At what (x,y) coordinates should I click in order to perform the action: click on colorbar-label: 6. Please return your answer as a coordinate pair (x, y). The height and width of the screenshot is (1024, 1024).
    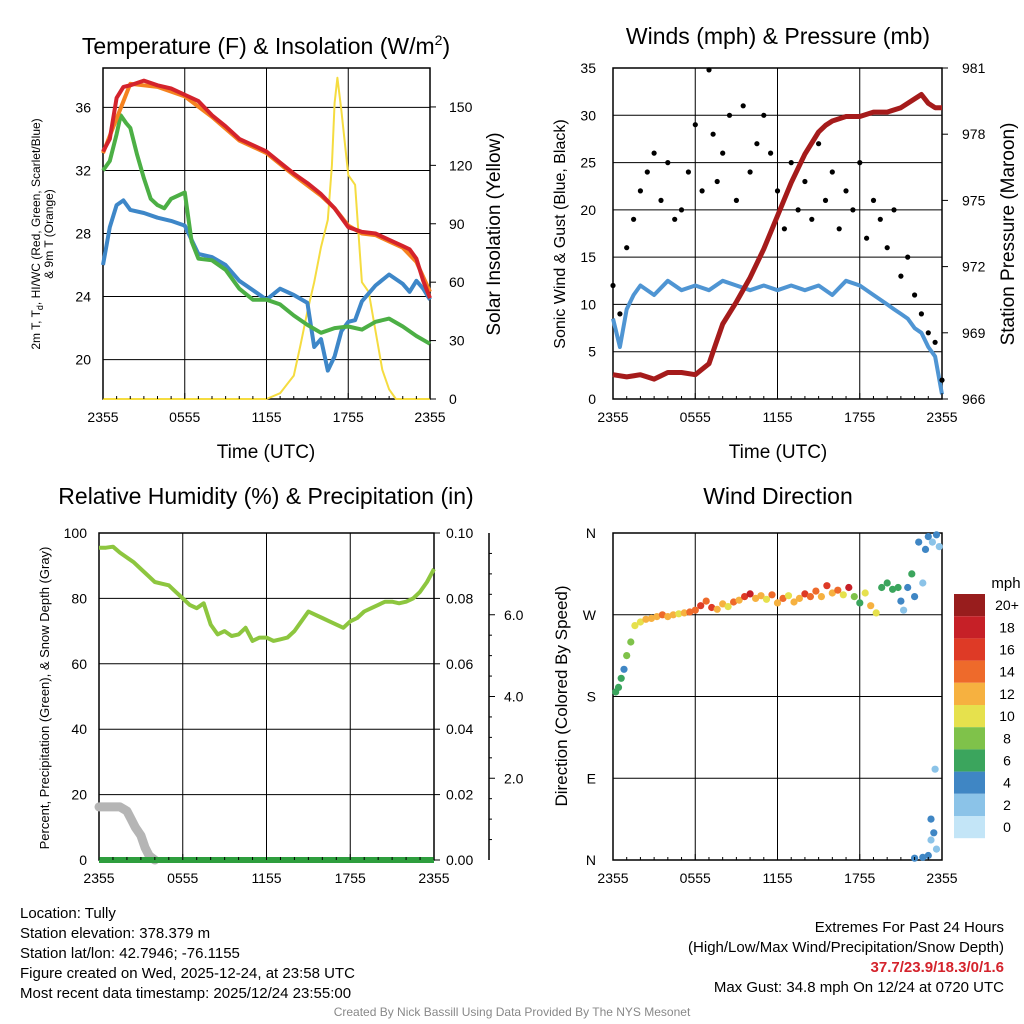
    Looking at the image, I should click on (1007, 761).